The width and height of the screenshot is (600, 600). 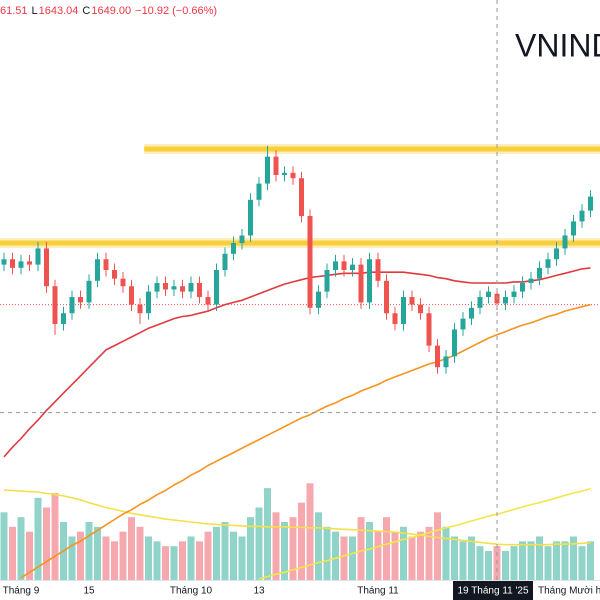 I want to click on x-tick-label: Tháng Mười hai, so click(x=569, y=591).